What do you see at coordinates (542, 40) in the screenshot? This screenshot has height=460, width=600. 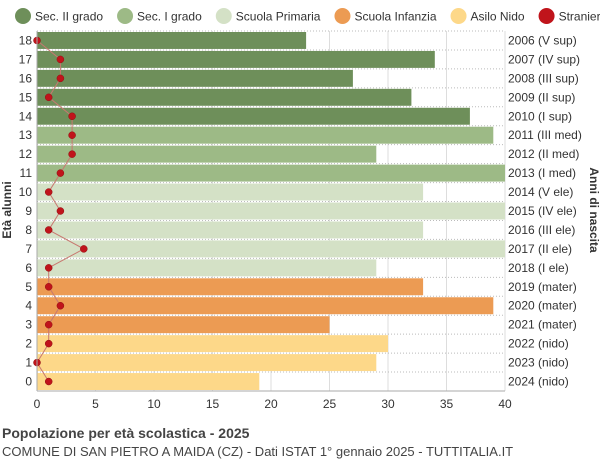 I see `y-tick-label-birth: 2006 (V sup)` at bounding box center [542, 40].